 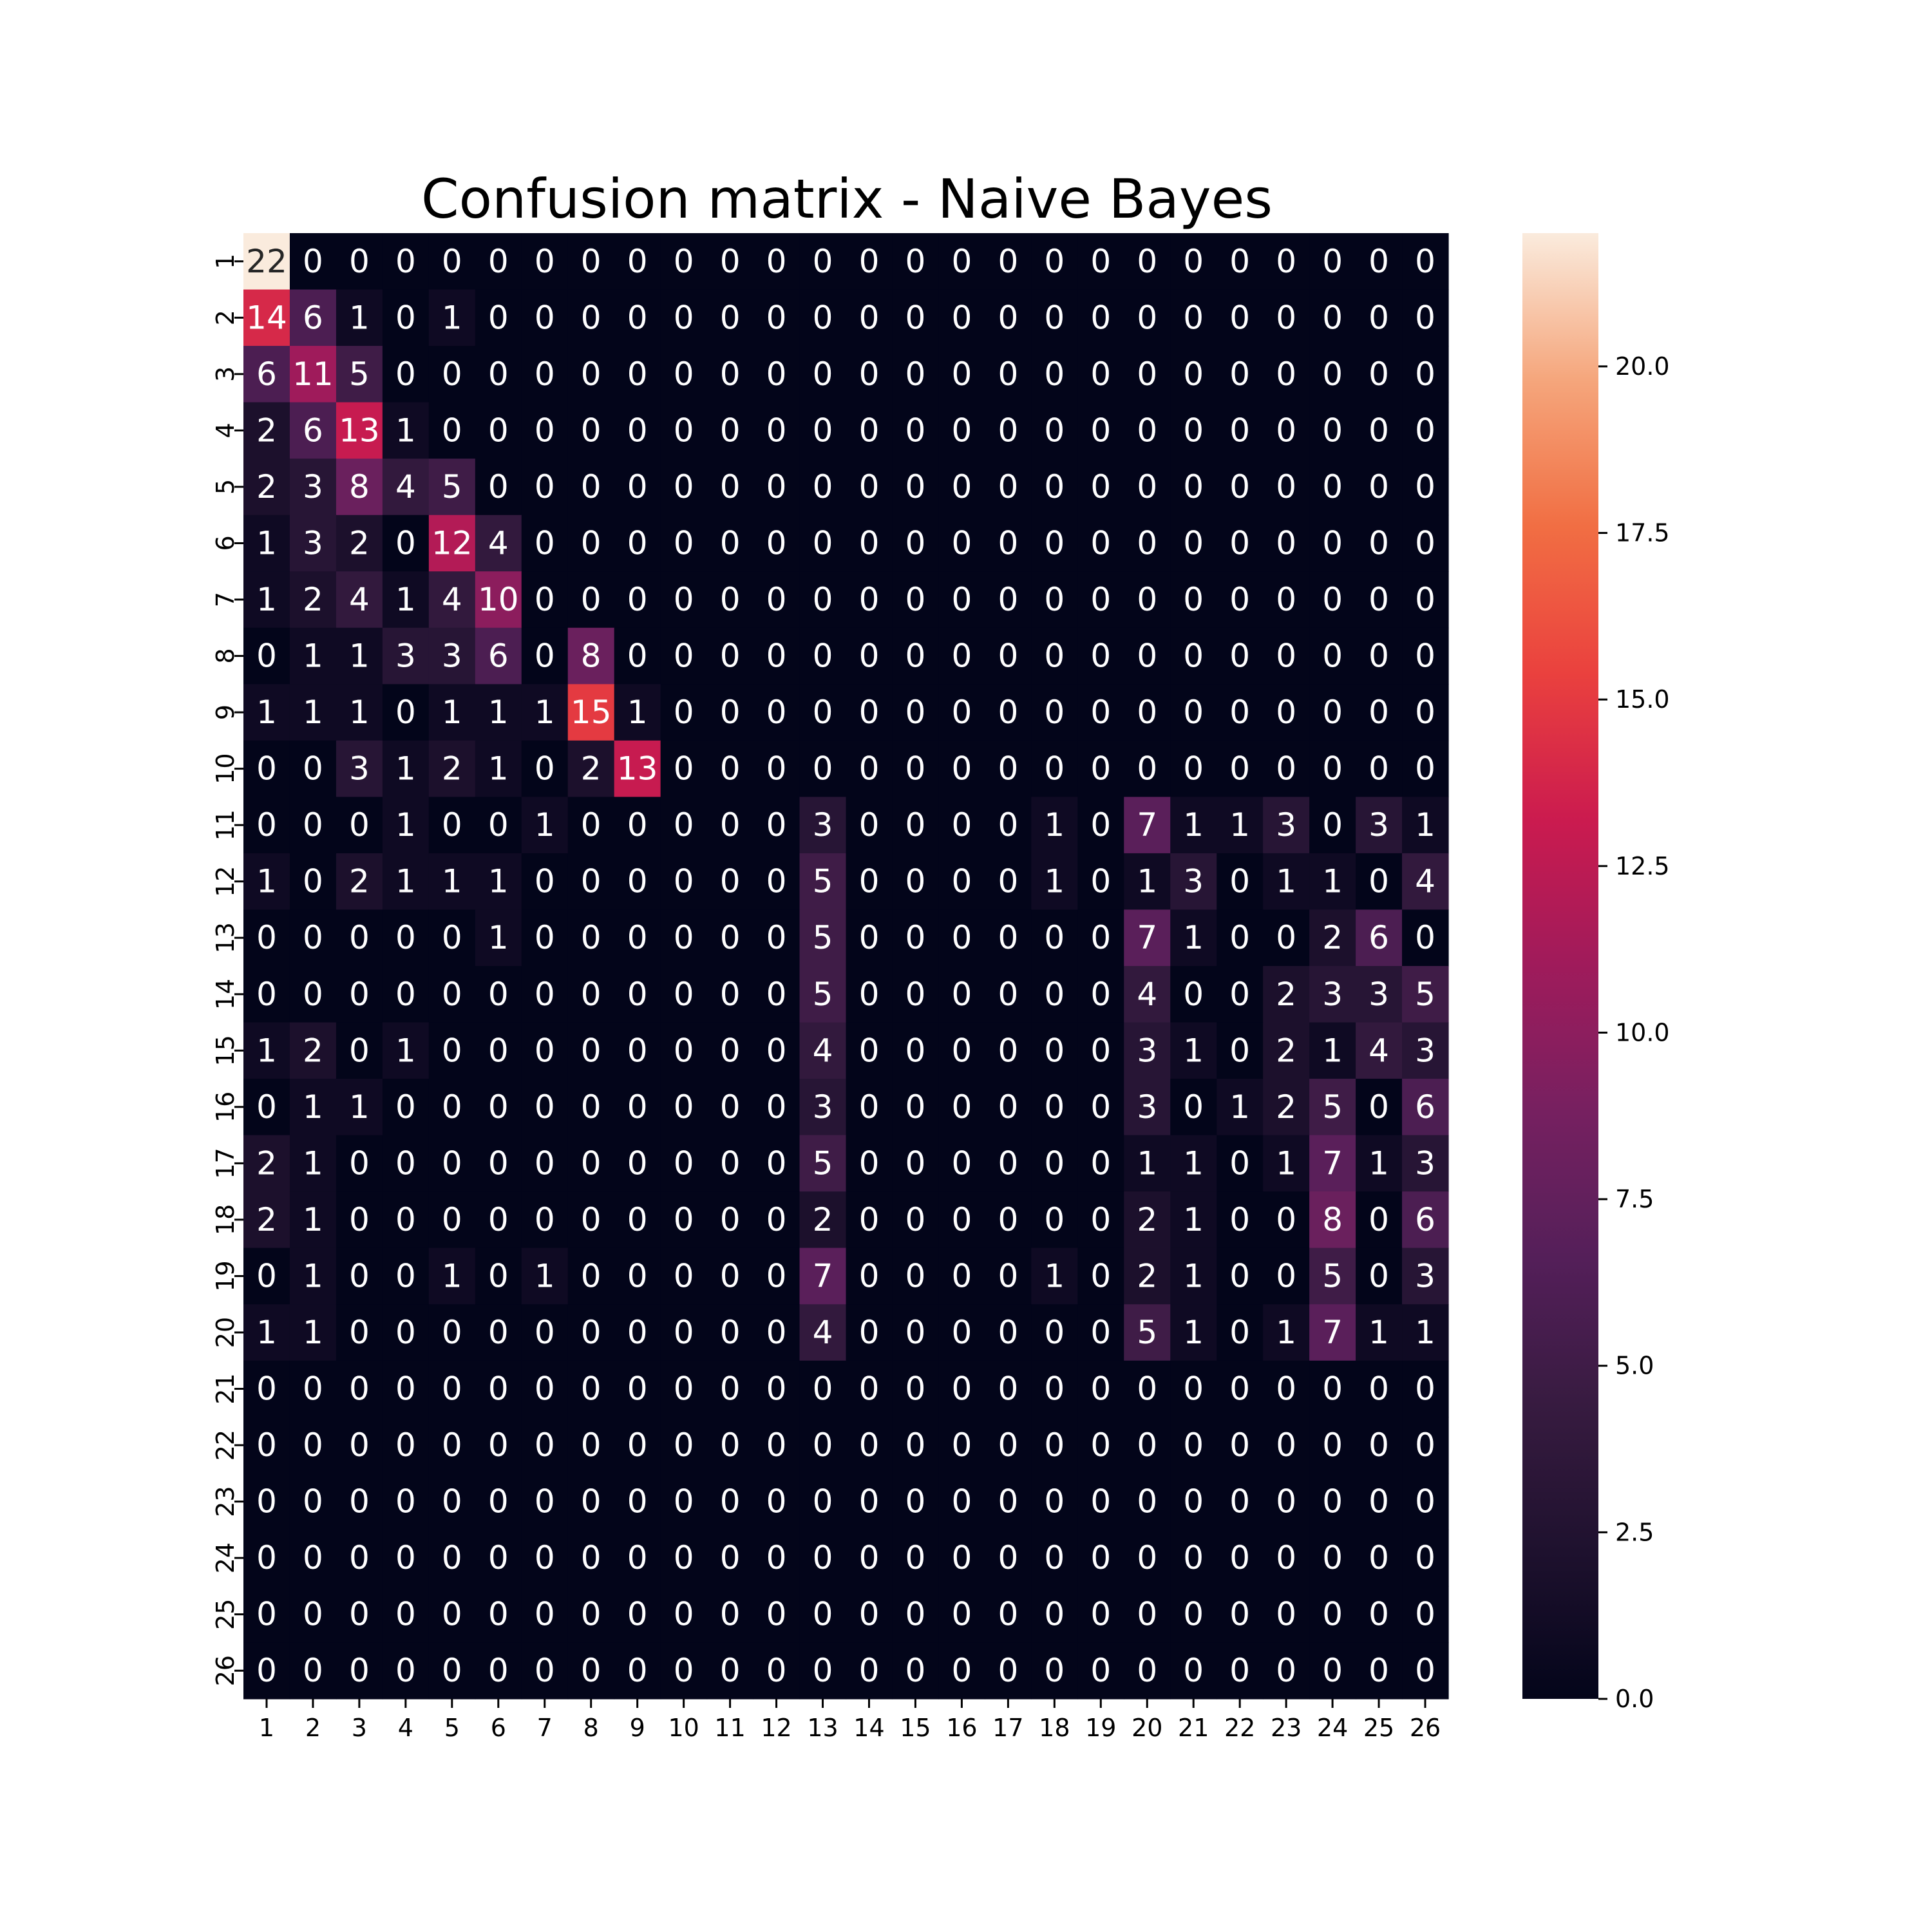 What do you see at coordinates (637, 1728) in the screenshot?
I see `x-tick-label: 9` at bounding box center [637, 1728].